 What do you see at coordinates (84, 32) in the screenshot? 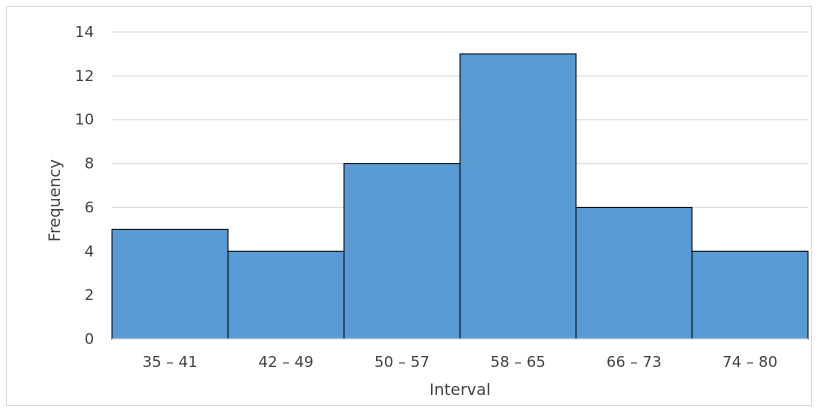
I see `y-tick-label: 14` at bounding box center [84, 32].